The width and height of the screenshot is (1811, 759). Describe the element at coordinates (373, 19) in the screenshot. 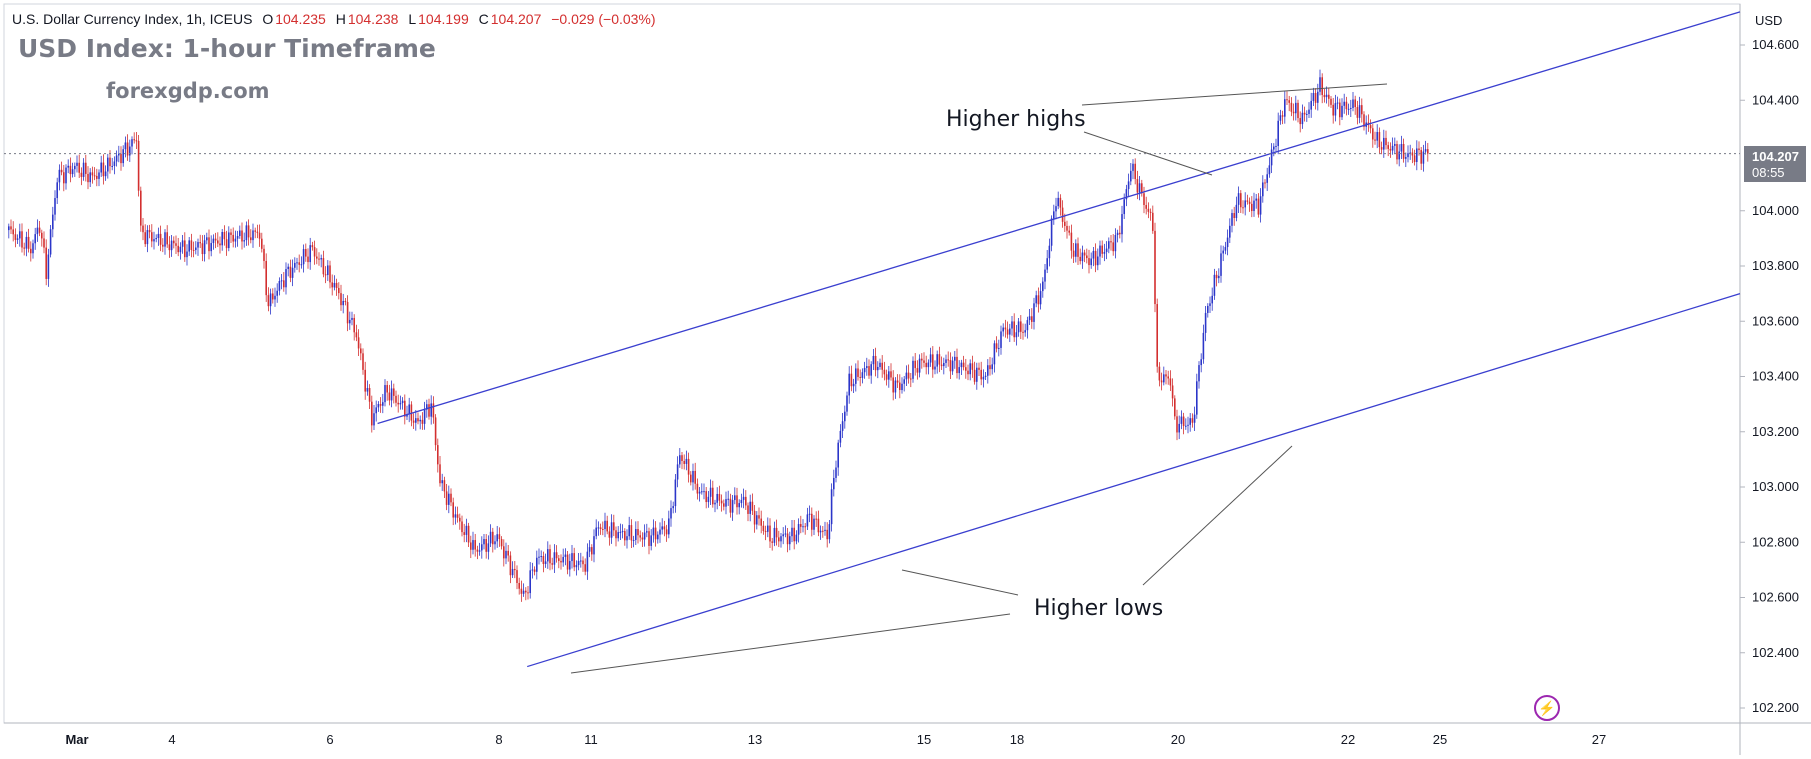

I see `high-value: 104.238` at that location.